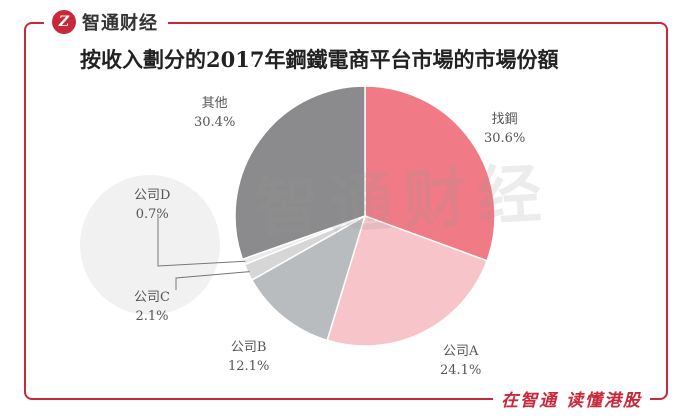 The image size is (700, 419). What do you see at coordinates (152, 195) in the screenshot?
I see `pie-label-name: 公司D` at bounding box center [152, 195].